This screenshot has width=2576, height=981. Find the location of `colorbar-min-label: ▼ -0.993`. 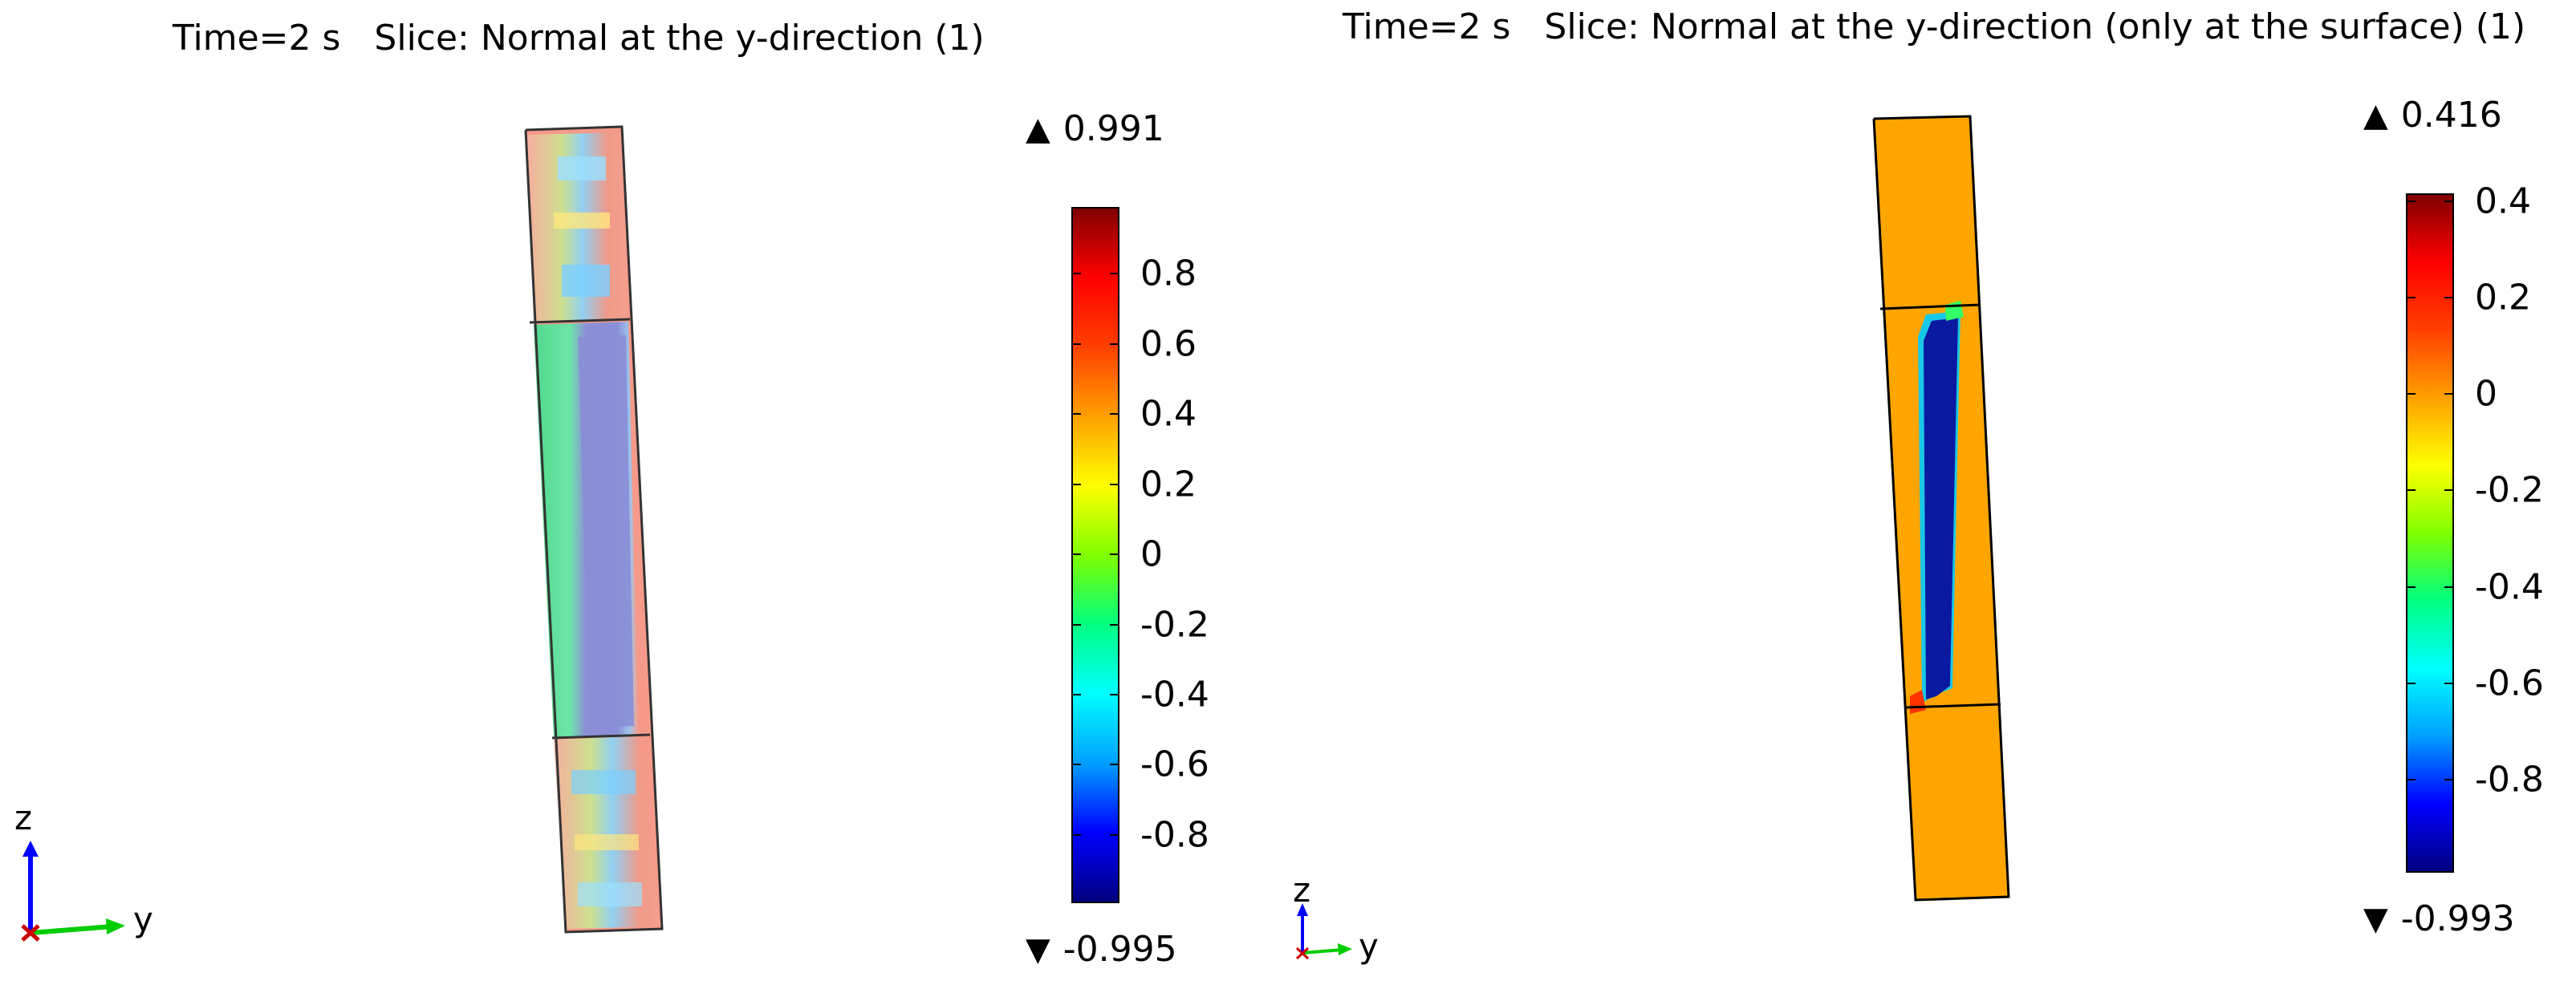

colorbar-min-label: ▼ -0.993 is located at coordinates (2439, 918).